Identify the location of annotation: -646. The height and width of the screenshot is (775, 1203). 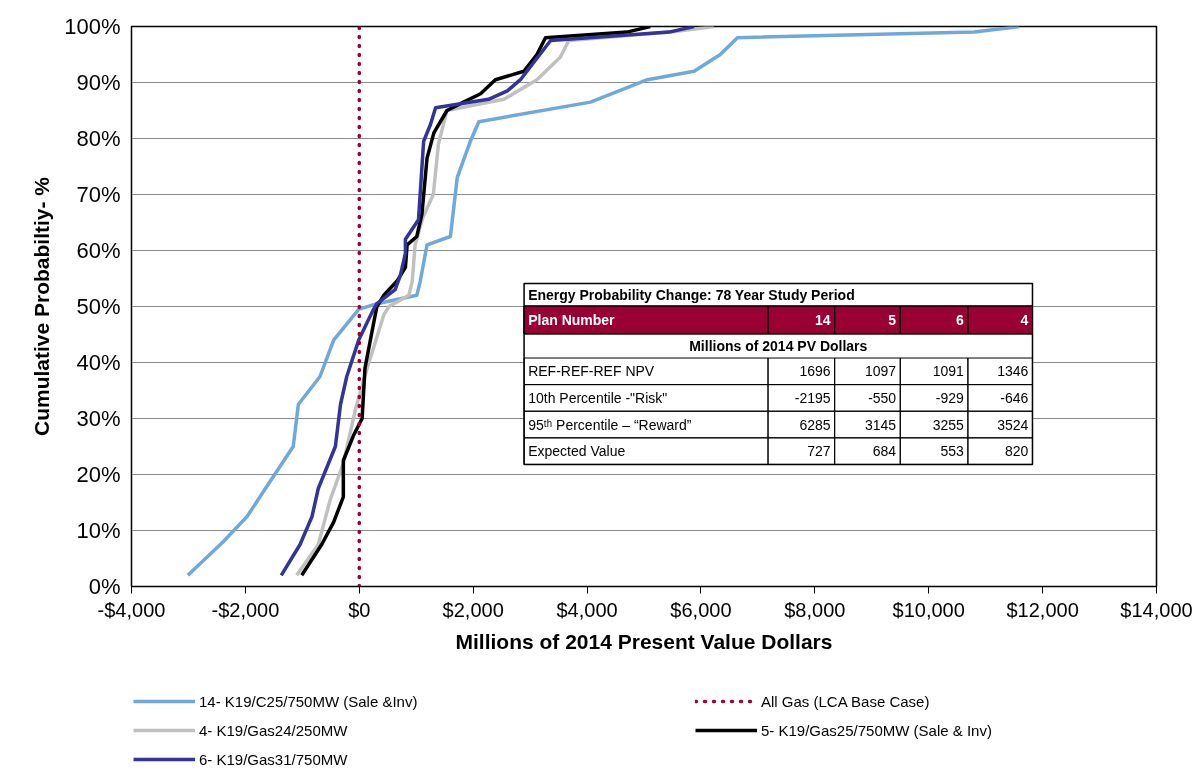
(1014, 397).